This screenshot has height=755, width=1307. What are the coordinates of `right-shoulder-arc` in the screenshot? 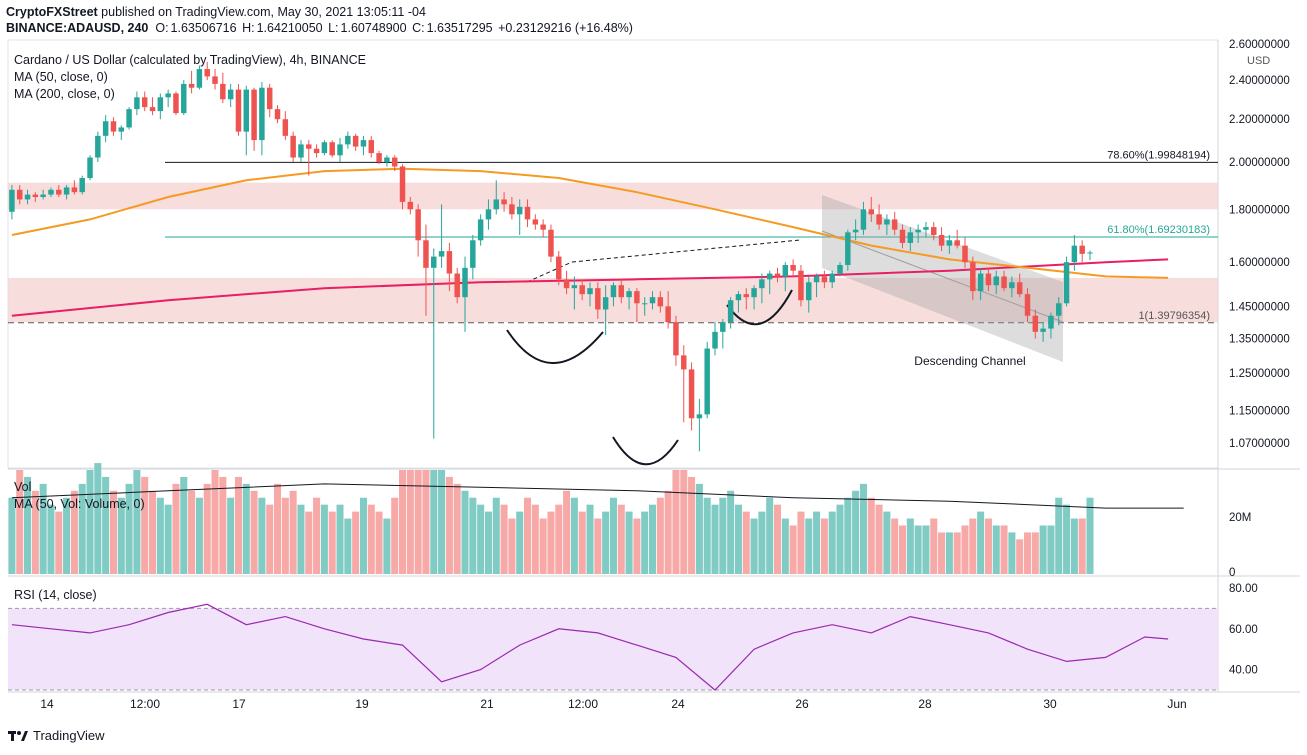 It's located at (759, 307).